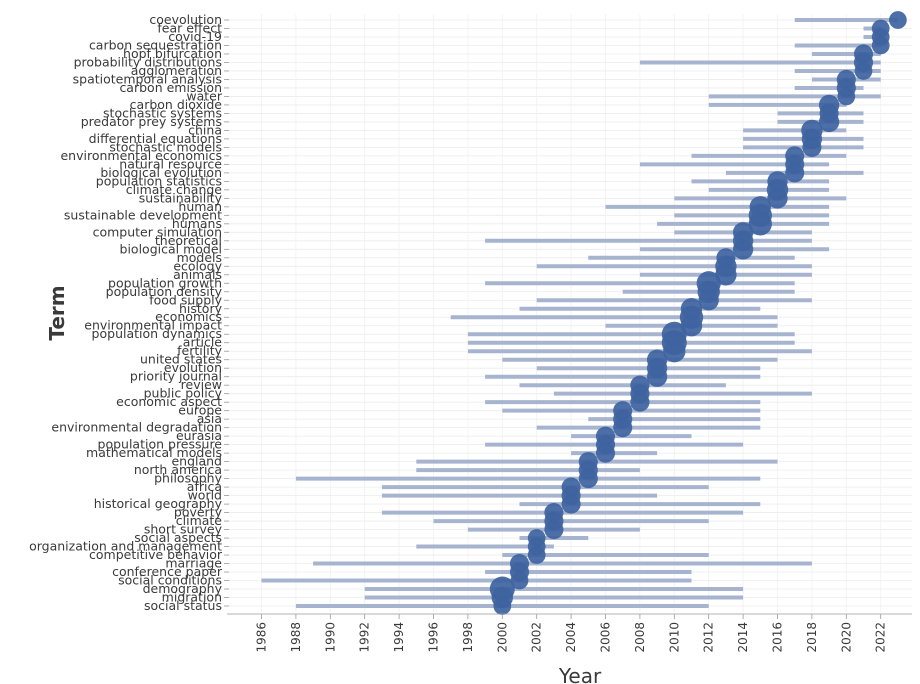 The height and width of the screenshot is (684, 920). I want to click on term-label: review, so click(201, 384).